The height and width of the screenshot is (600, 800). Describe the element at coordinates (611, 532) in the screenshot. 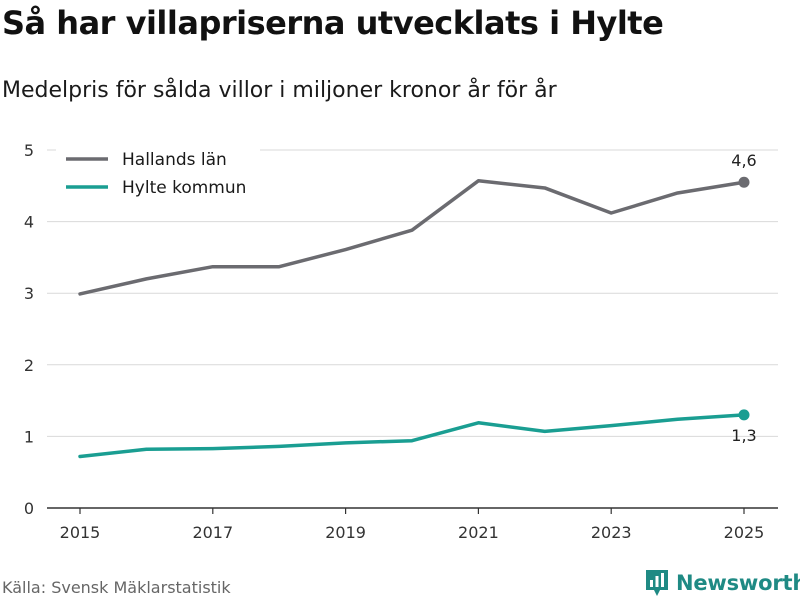

I see `x-tick-label-2023: 2023` at that location.